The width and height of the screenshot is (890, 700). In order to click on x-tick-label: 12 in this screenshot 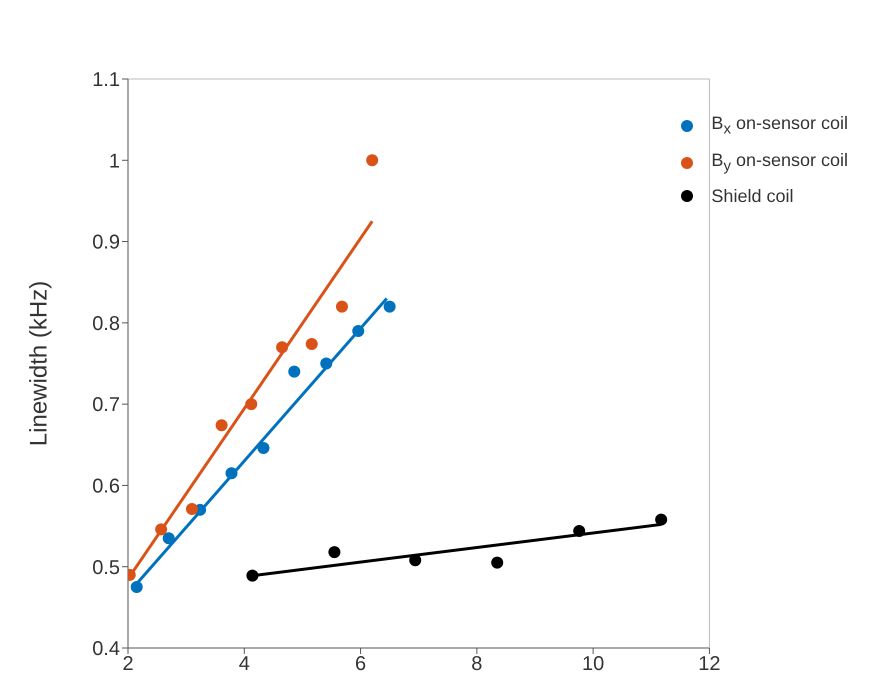, I will do `click(709, 664)`.